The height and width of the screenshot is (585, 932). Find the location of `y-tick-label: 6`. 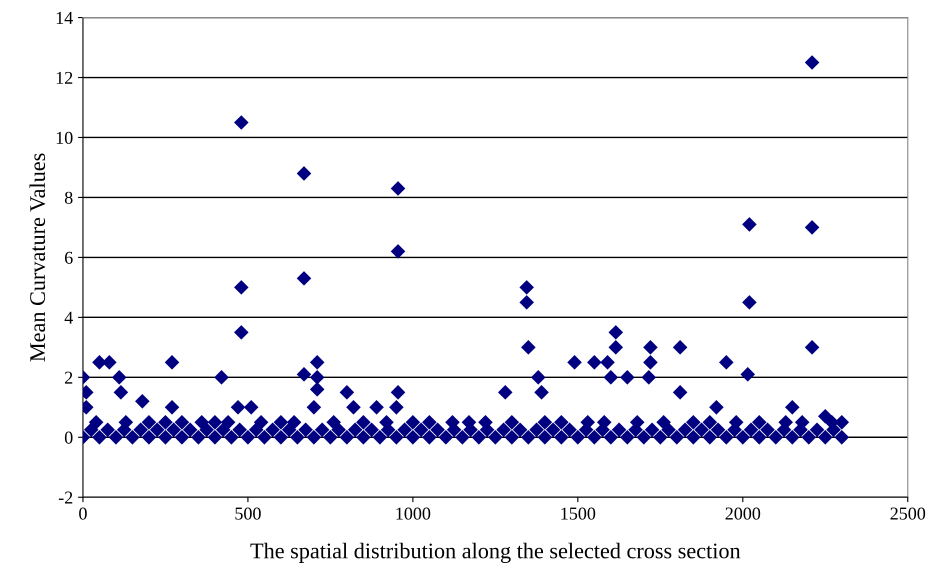

y-tick-label: 6 is located at coordinates (68, 258).